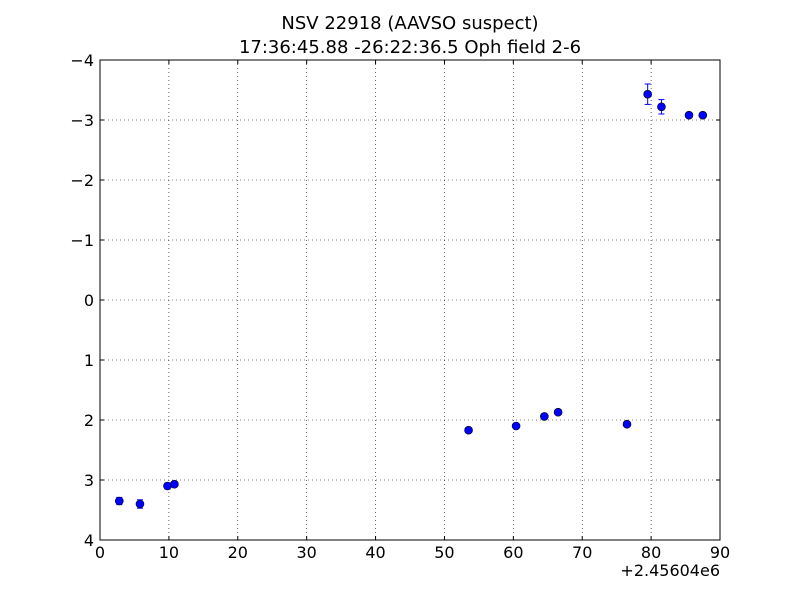  I want to click on x-tick-label: 30, so click(306, 552).